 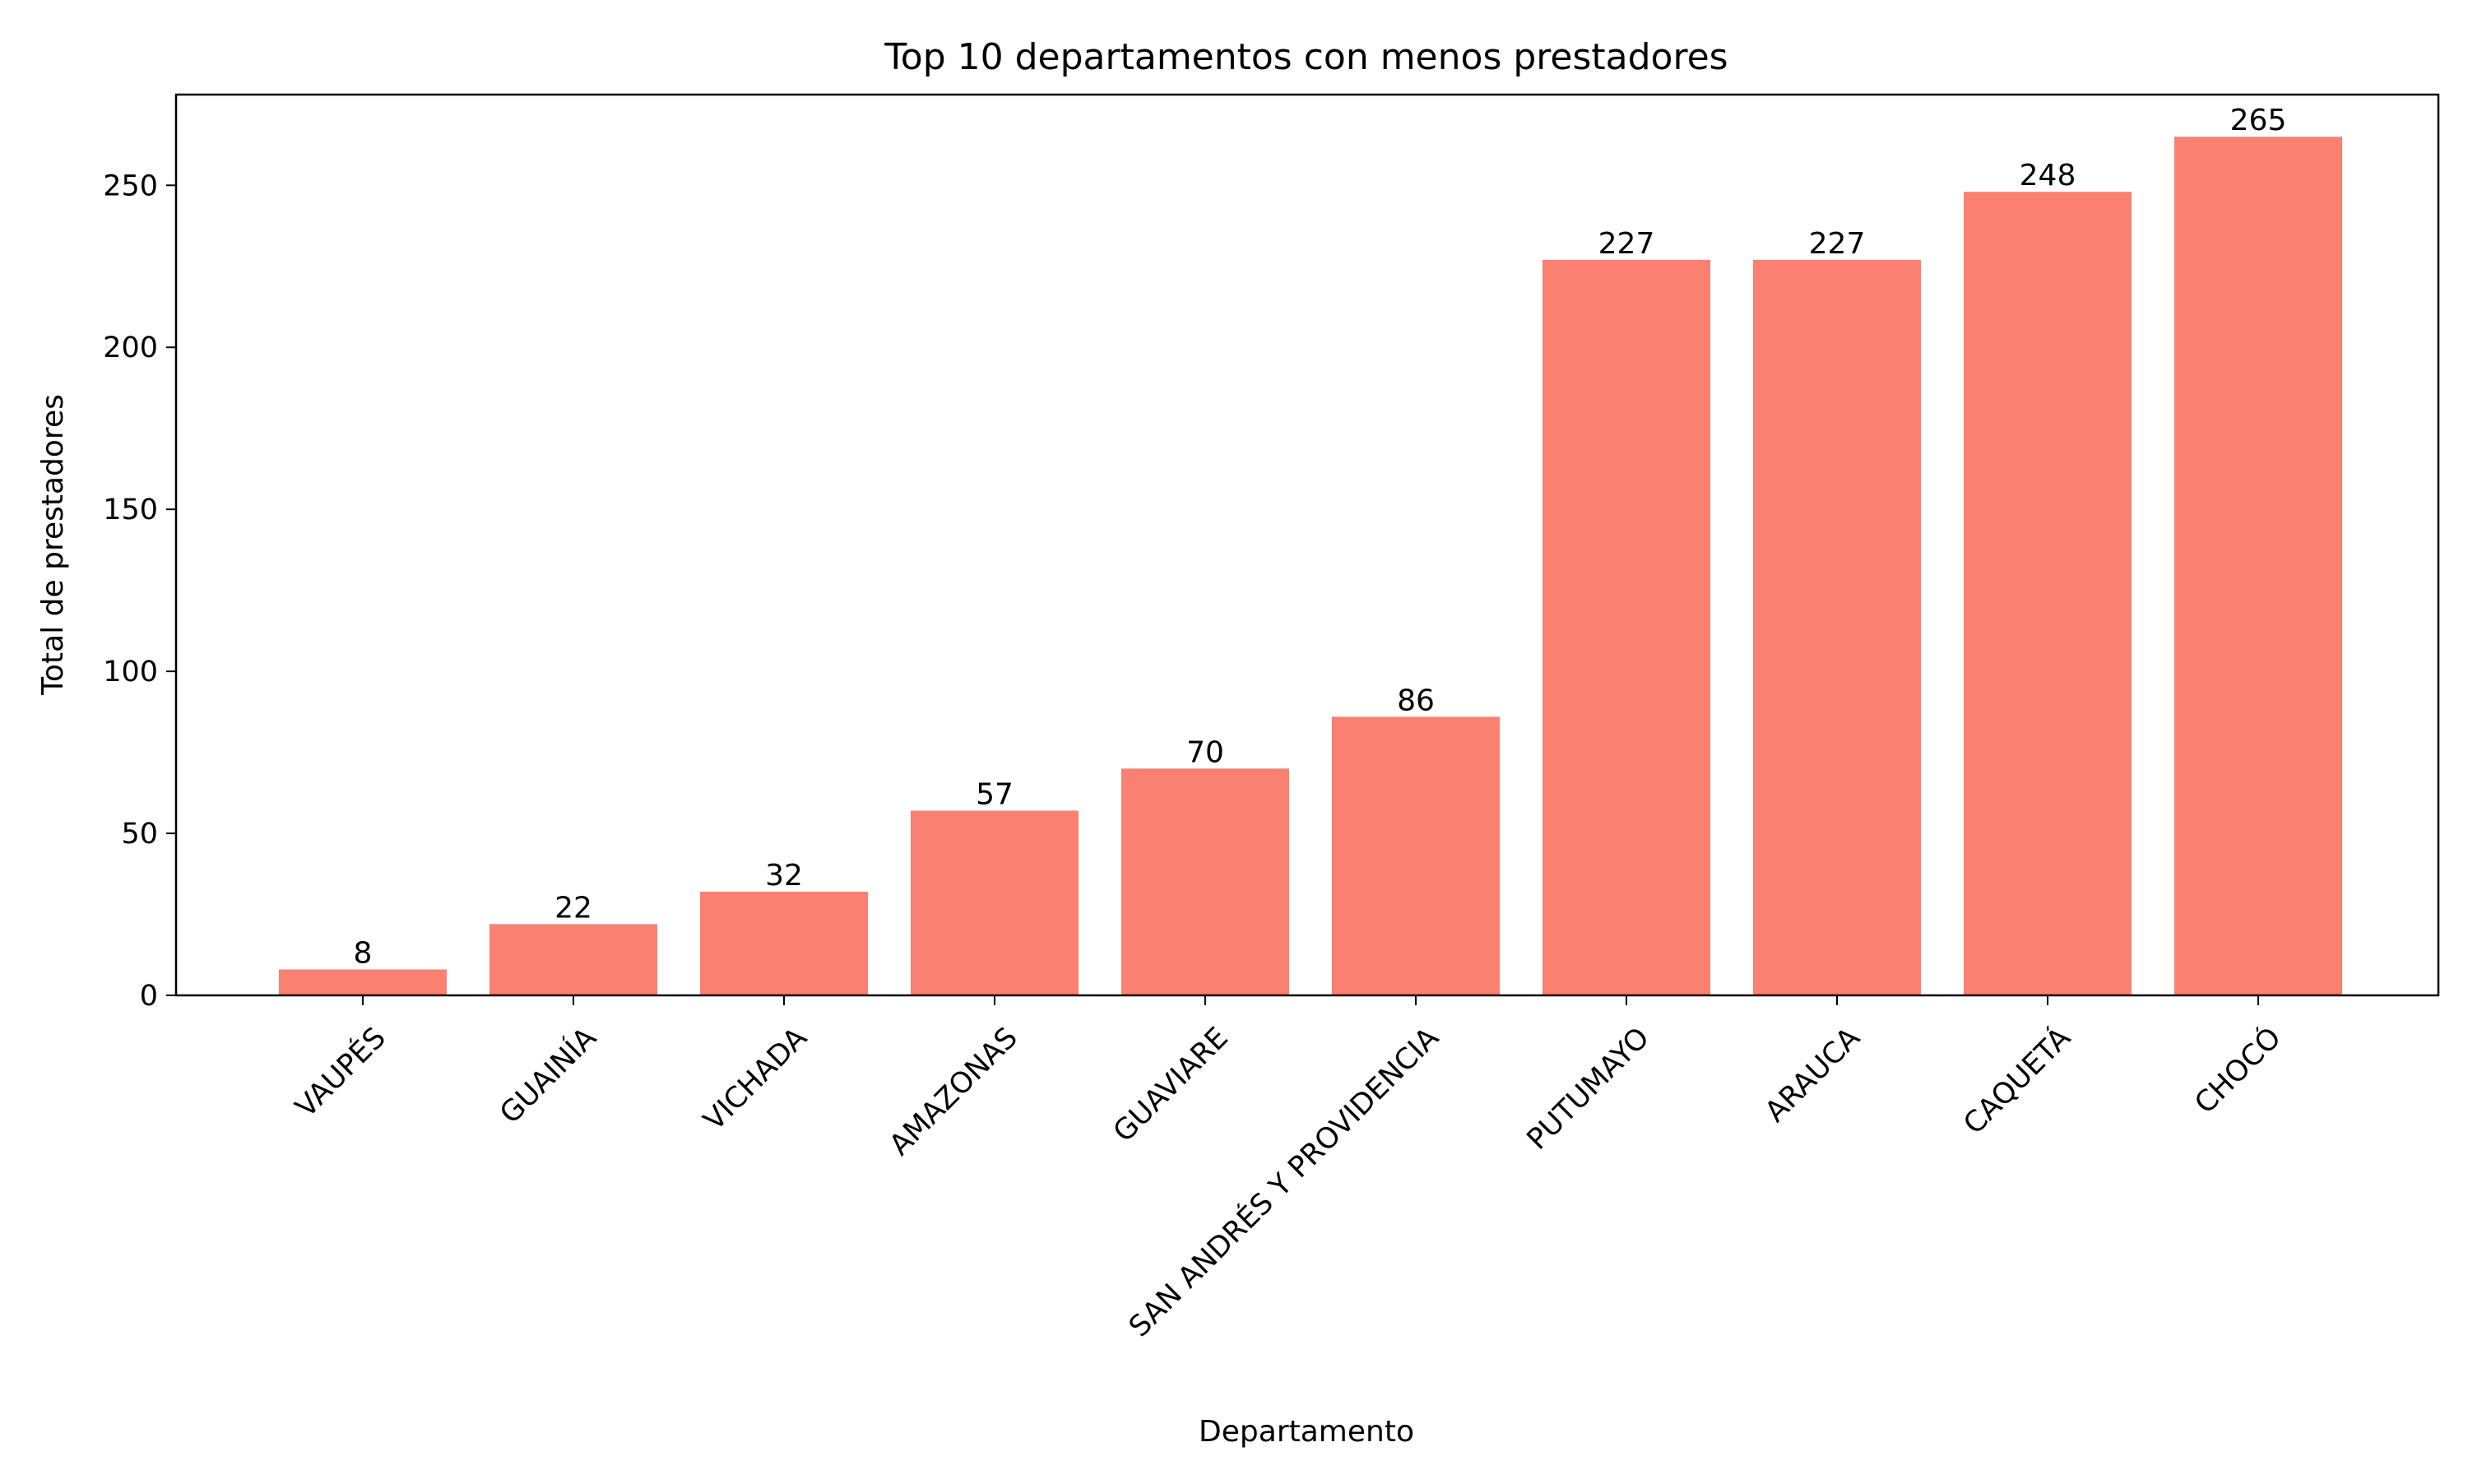 I want to click on y-tick-label-0: 0, so click(x=149, y=996).